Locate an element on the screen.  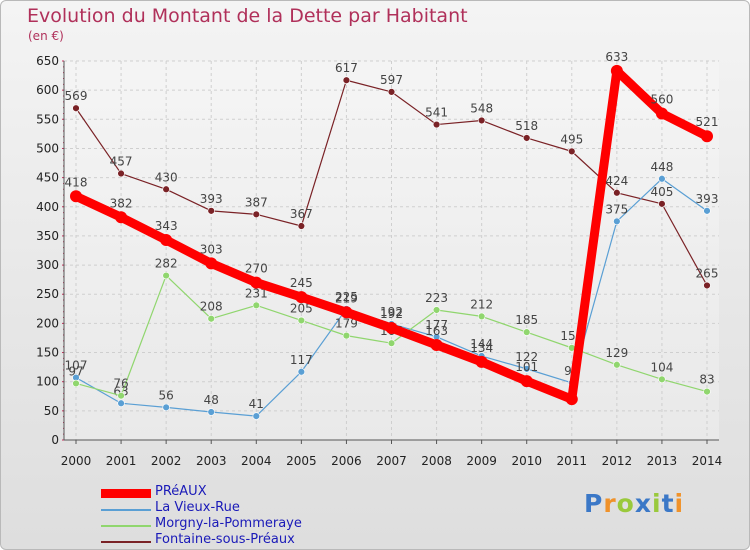
data-label-morgny-la-pommeraye: 282 is located at coordinates (166, 264).